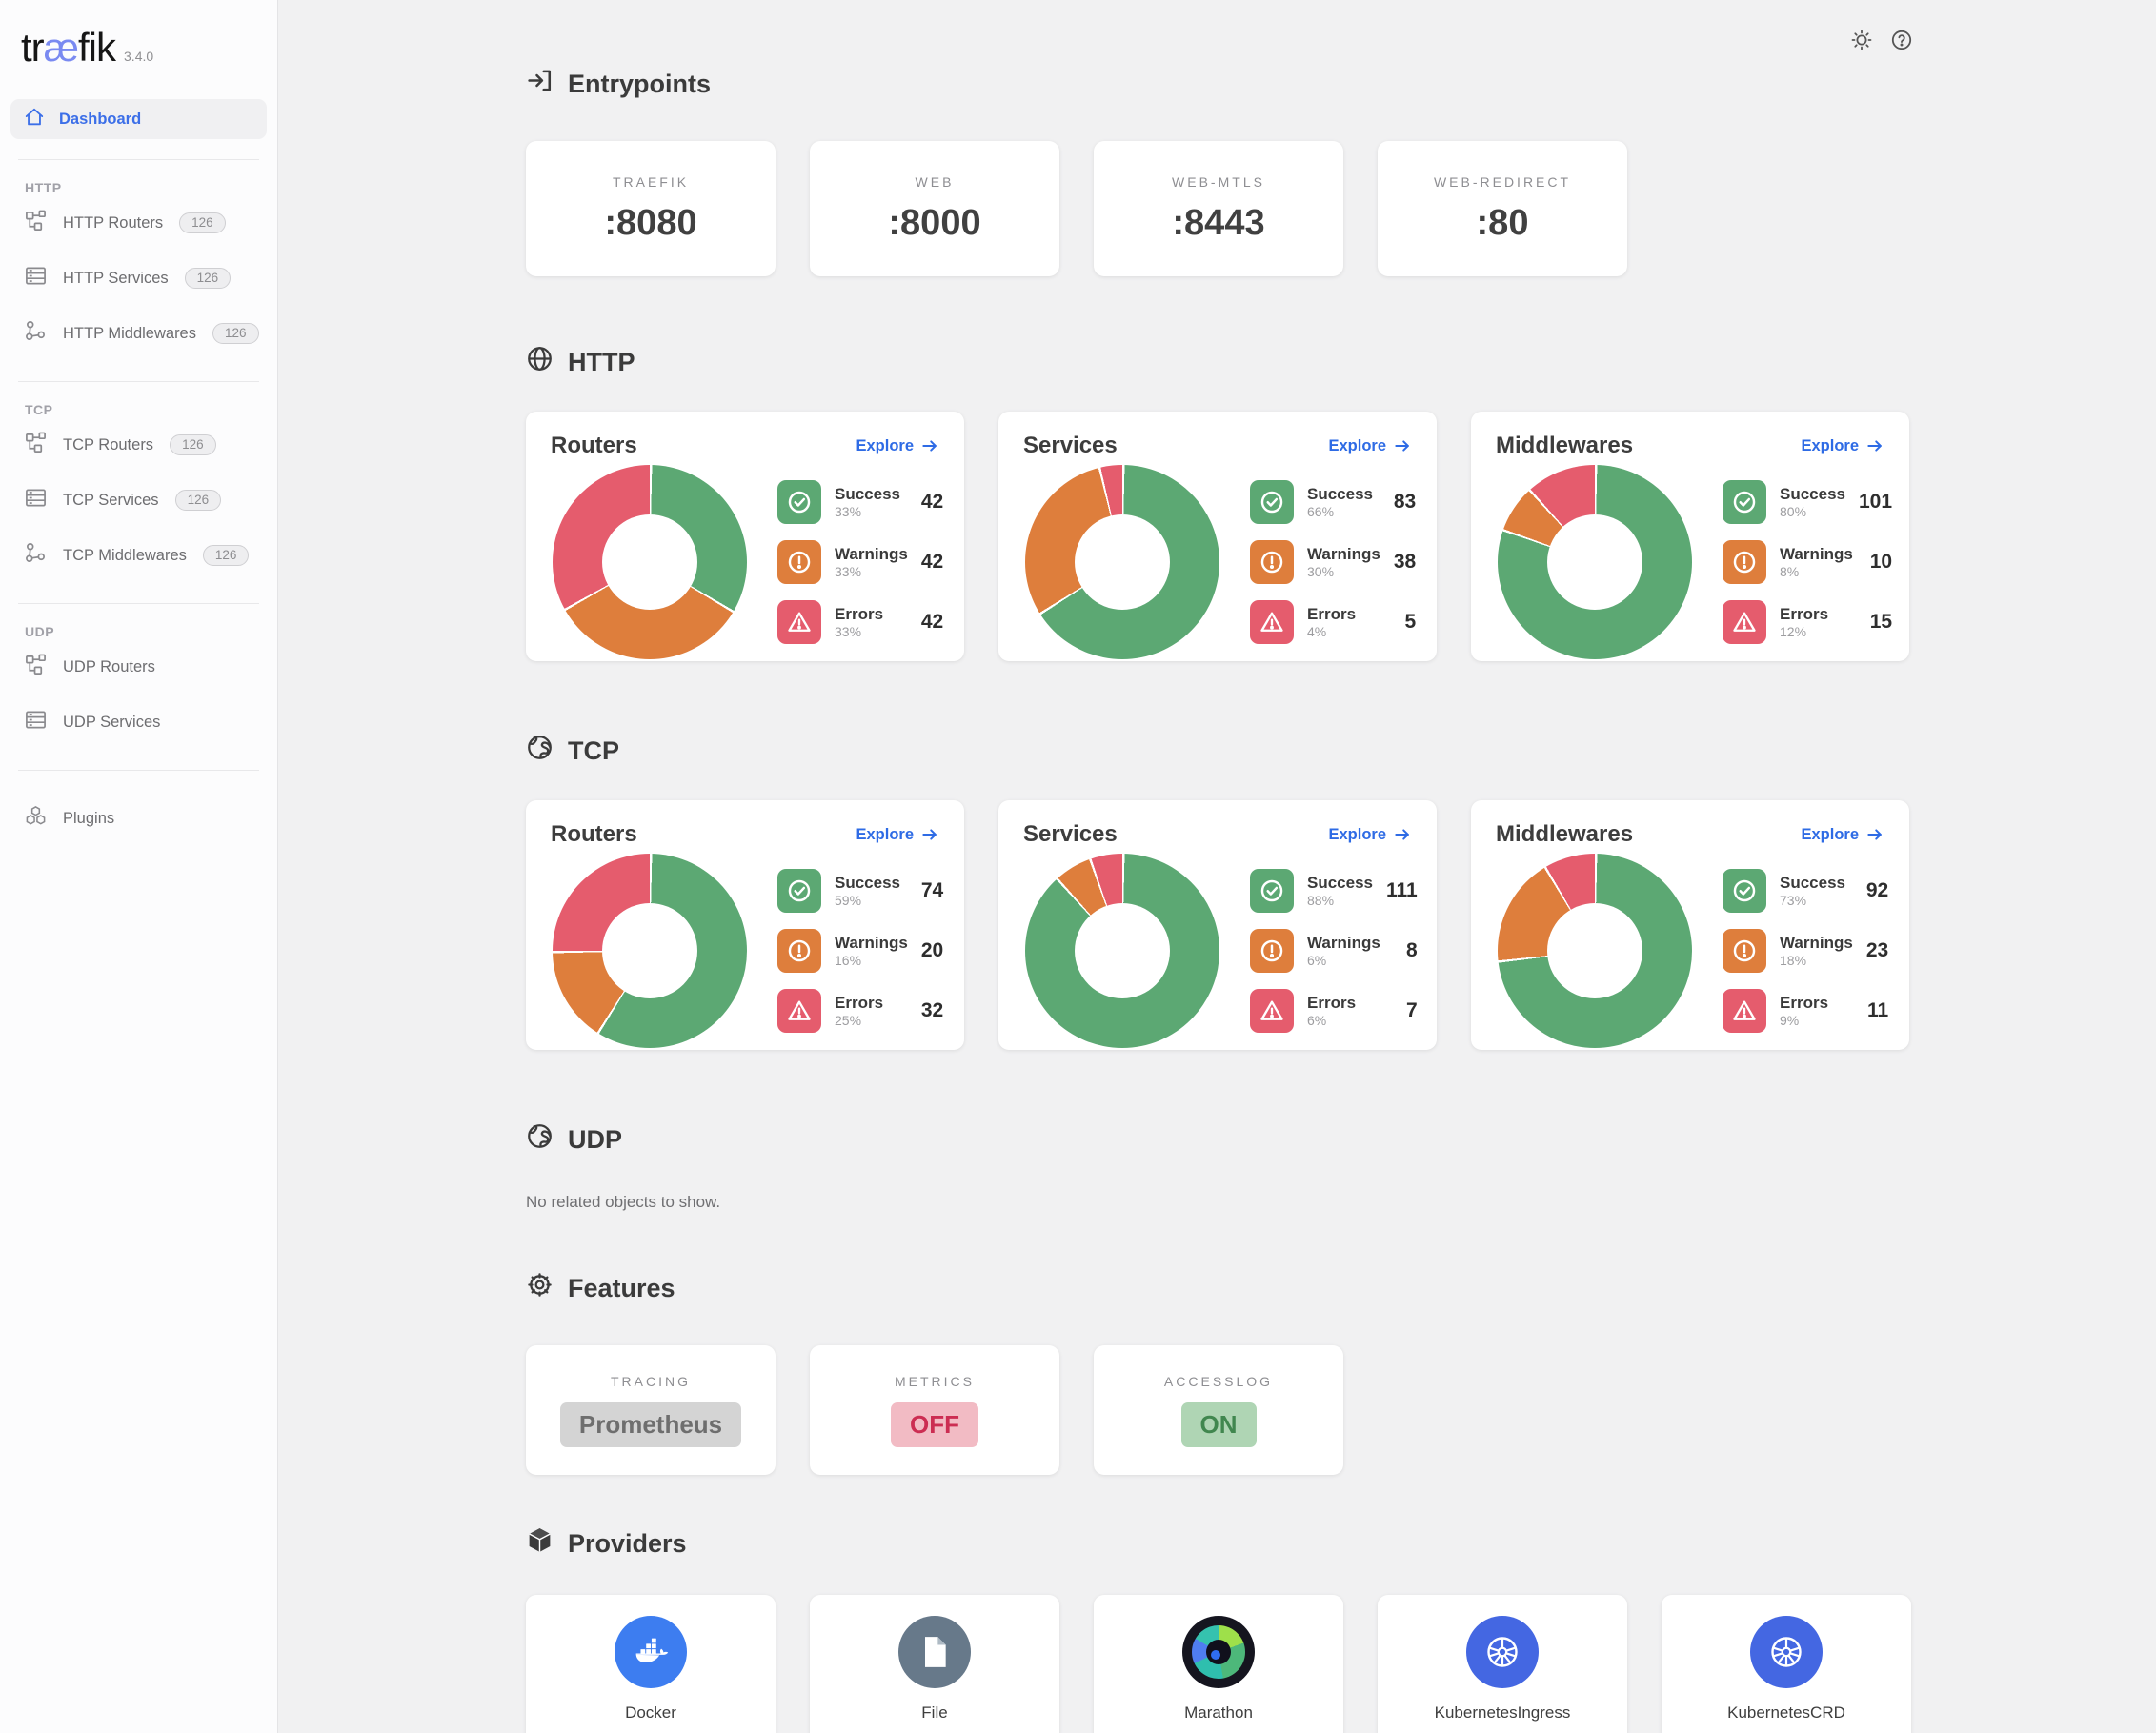 This screenshot has width=2156, height=1733. What do you see at coordinates (1862, 40) in the screenshot?
I see `theme-toggle-icon` at bounding box center [1862, 40].